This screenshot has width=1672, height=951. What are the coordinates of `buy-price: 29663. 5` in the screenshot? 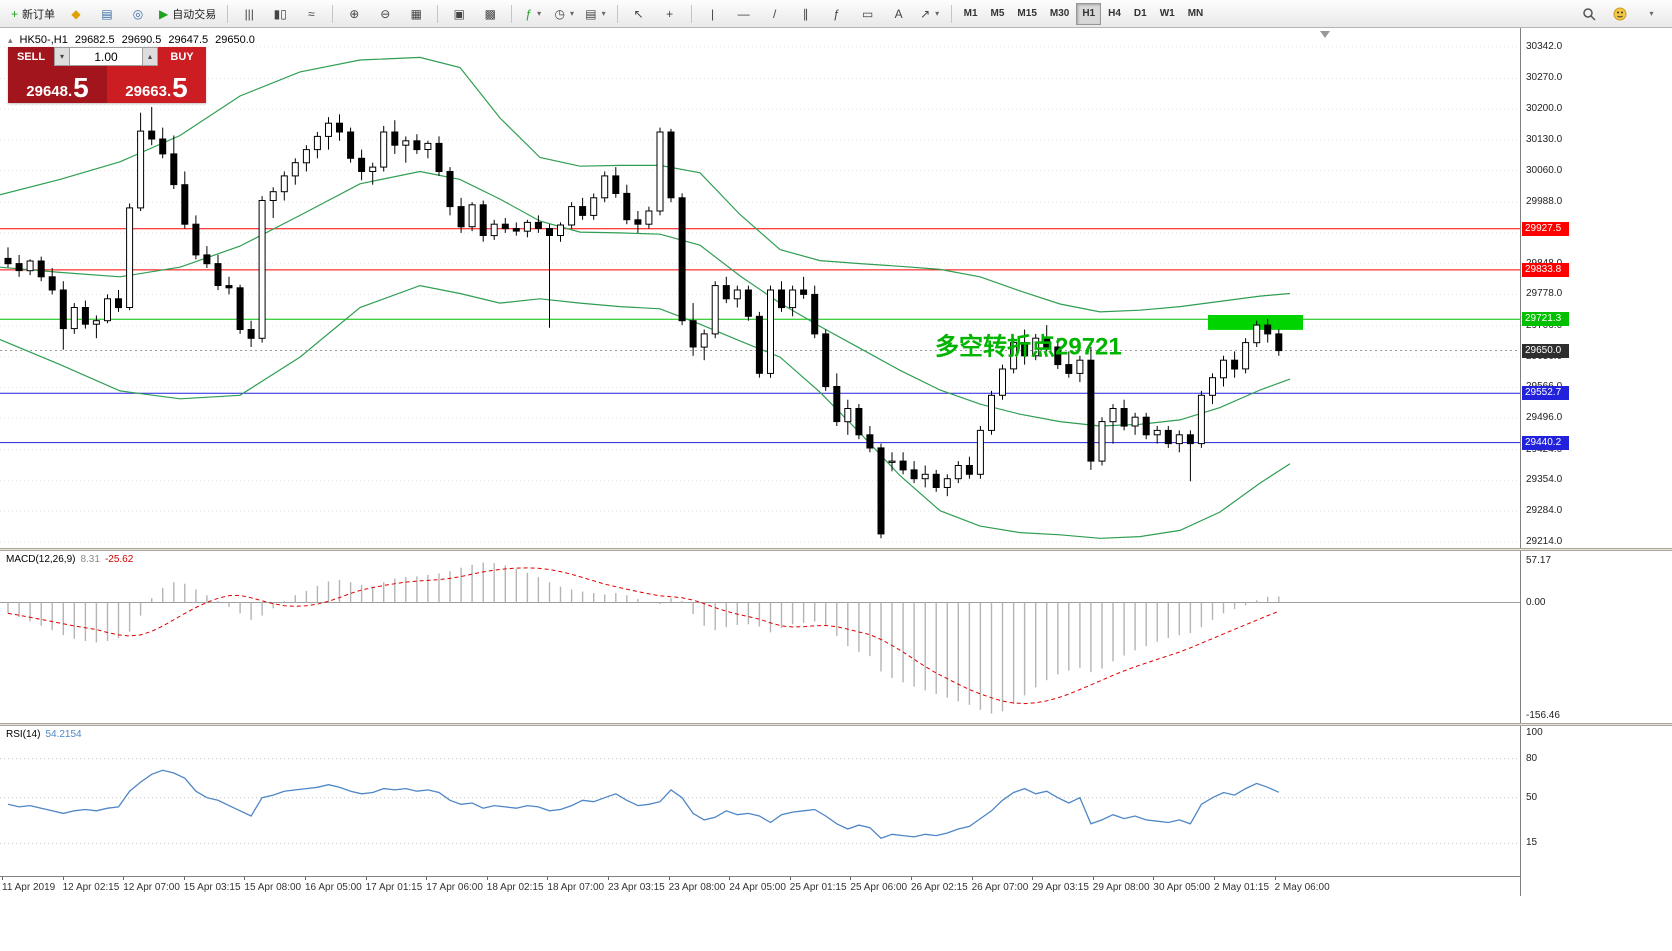 It's located at (156, 84).